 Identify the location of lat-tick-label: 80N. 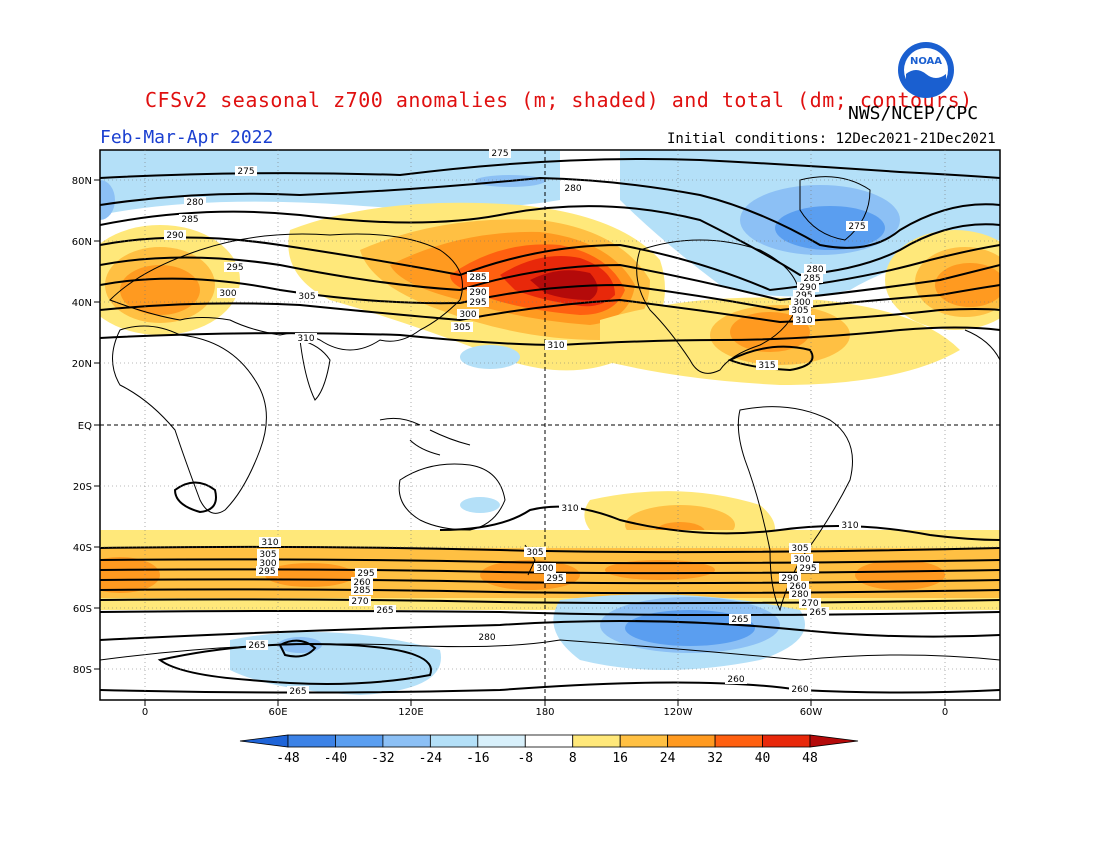
(82, 181).